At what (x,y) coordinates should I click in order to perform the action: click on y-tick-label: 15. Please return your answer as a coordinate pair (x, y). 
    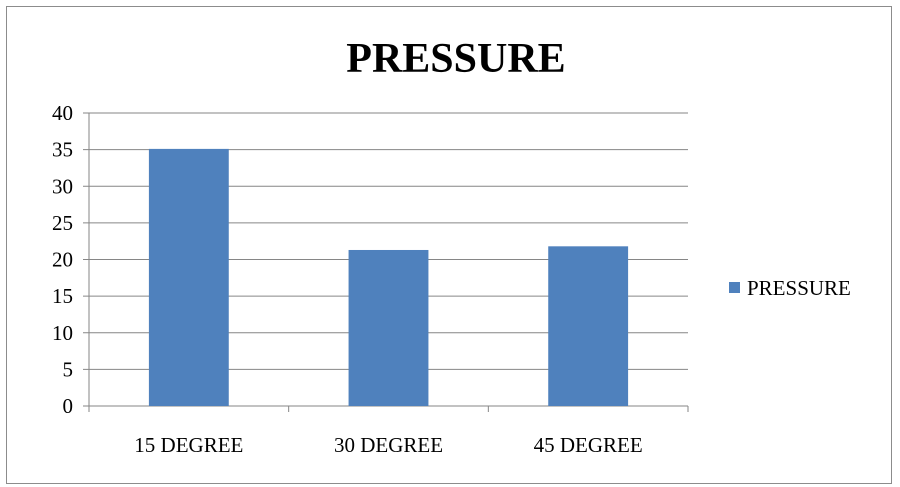
    Looking at the image, I should click on (62, 296).